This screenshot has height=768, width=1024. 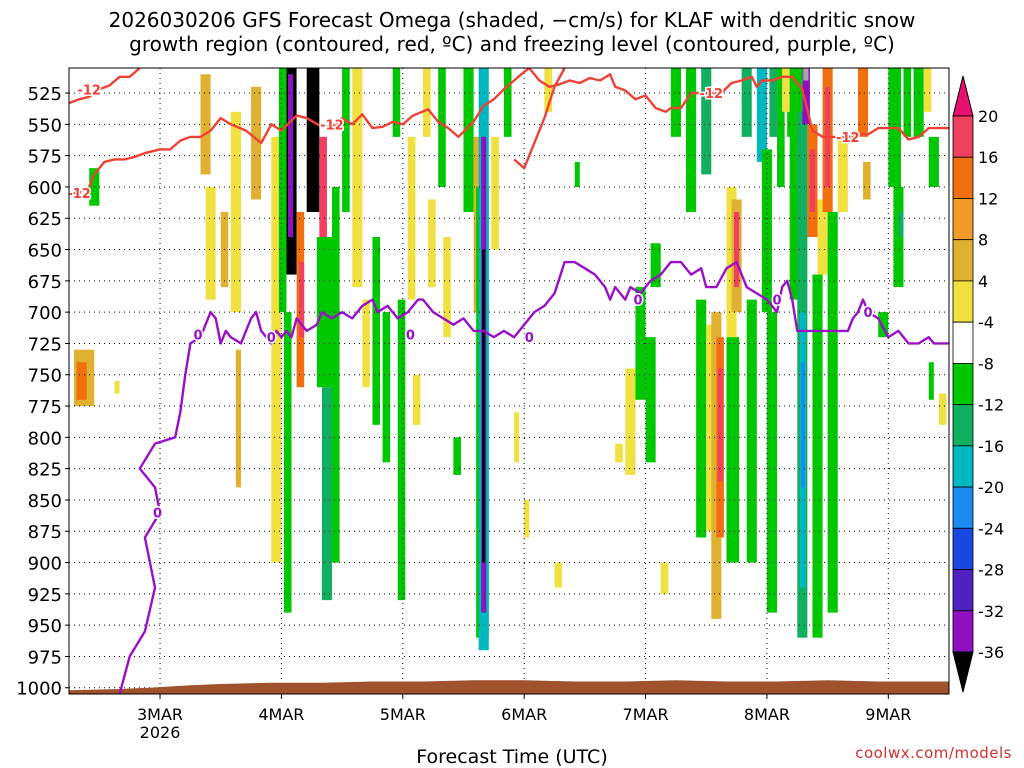 I want to click on y-tick-label: 675, so click(x=45, y=282).